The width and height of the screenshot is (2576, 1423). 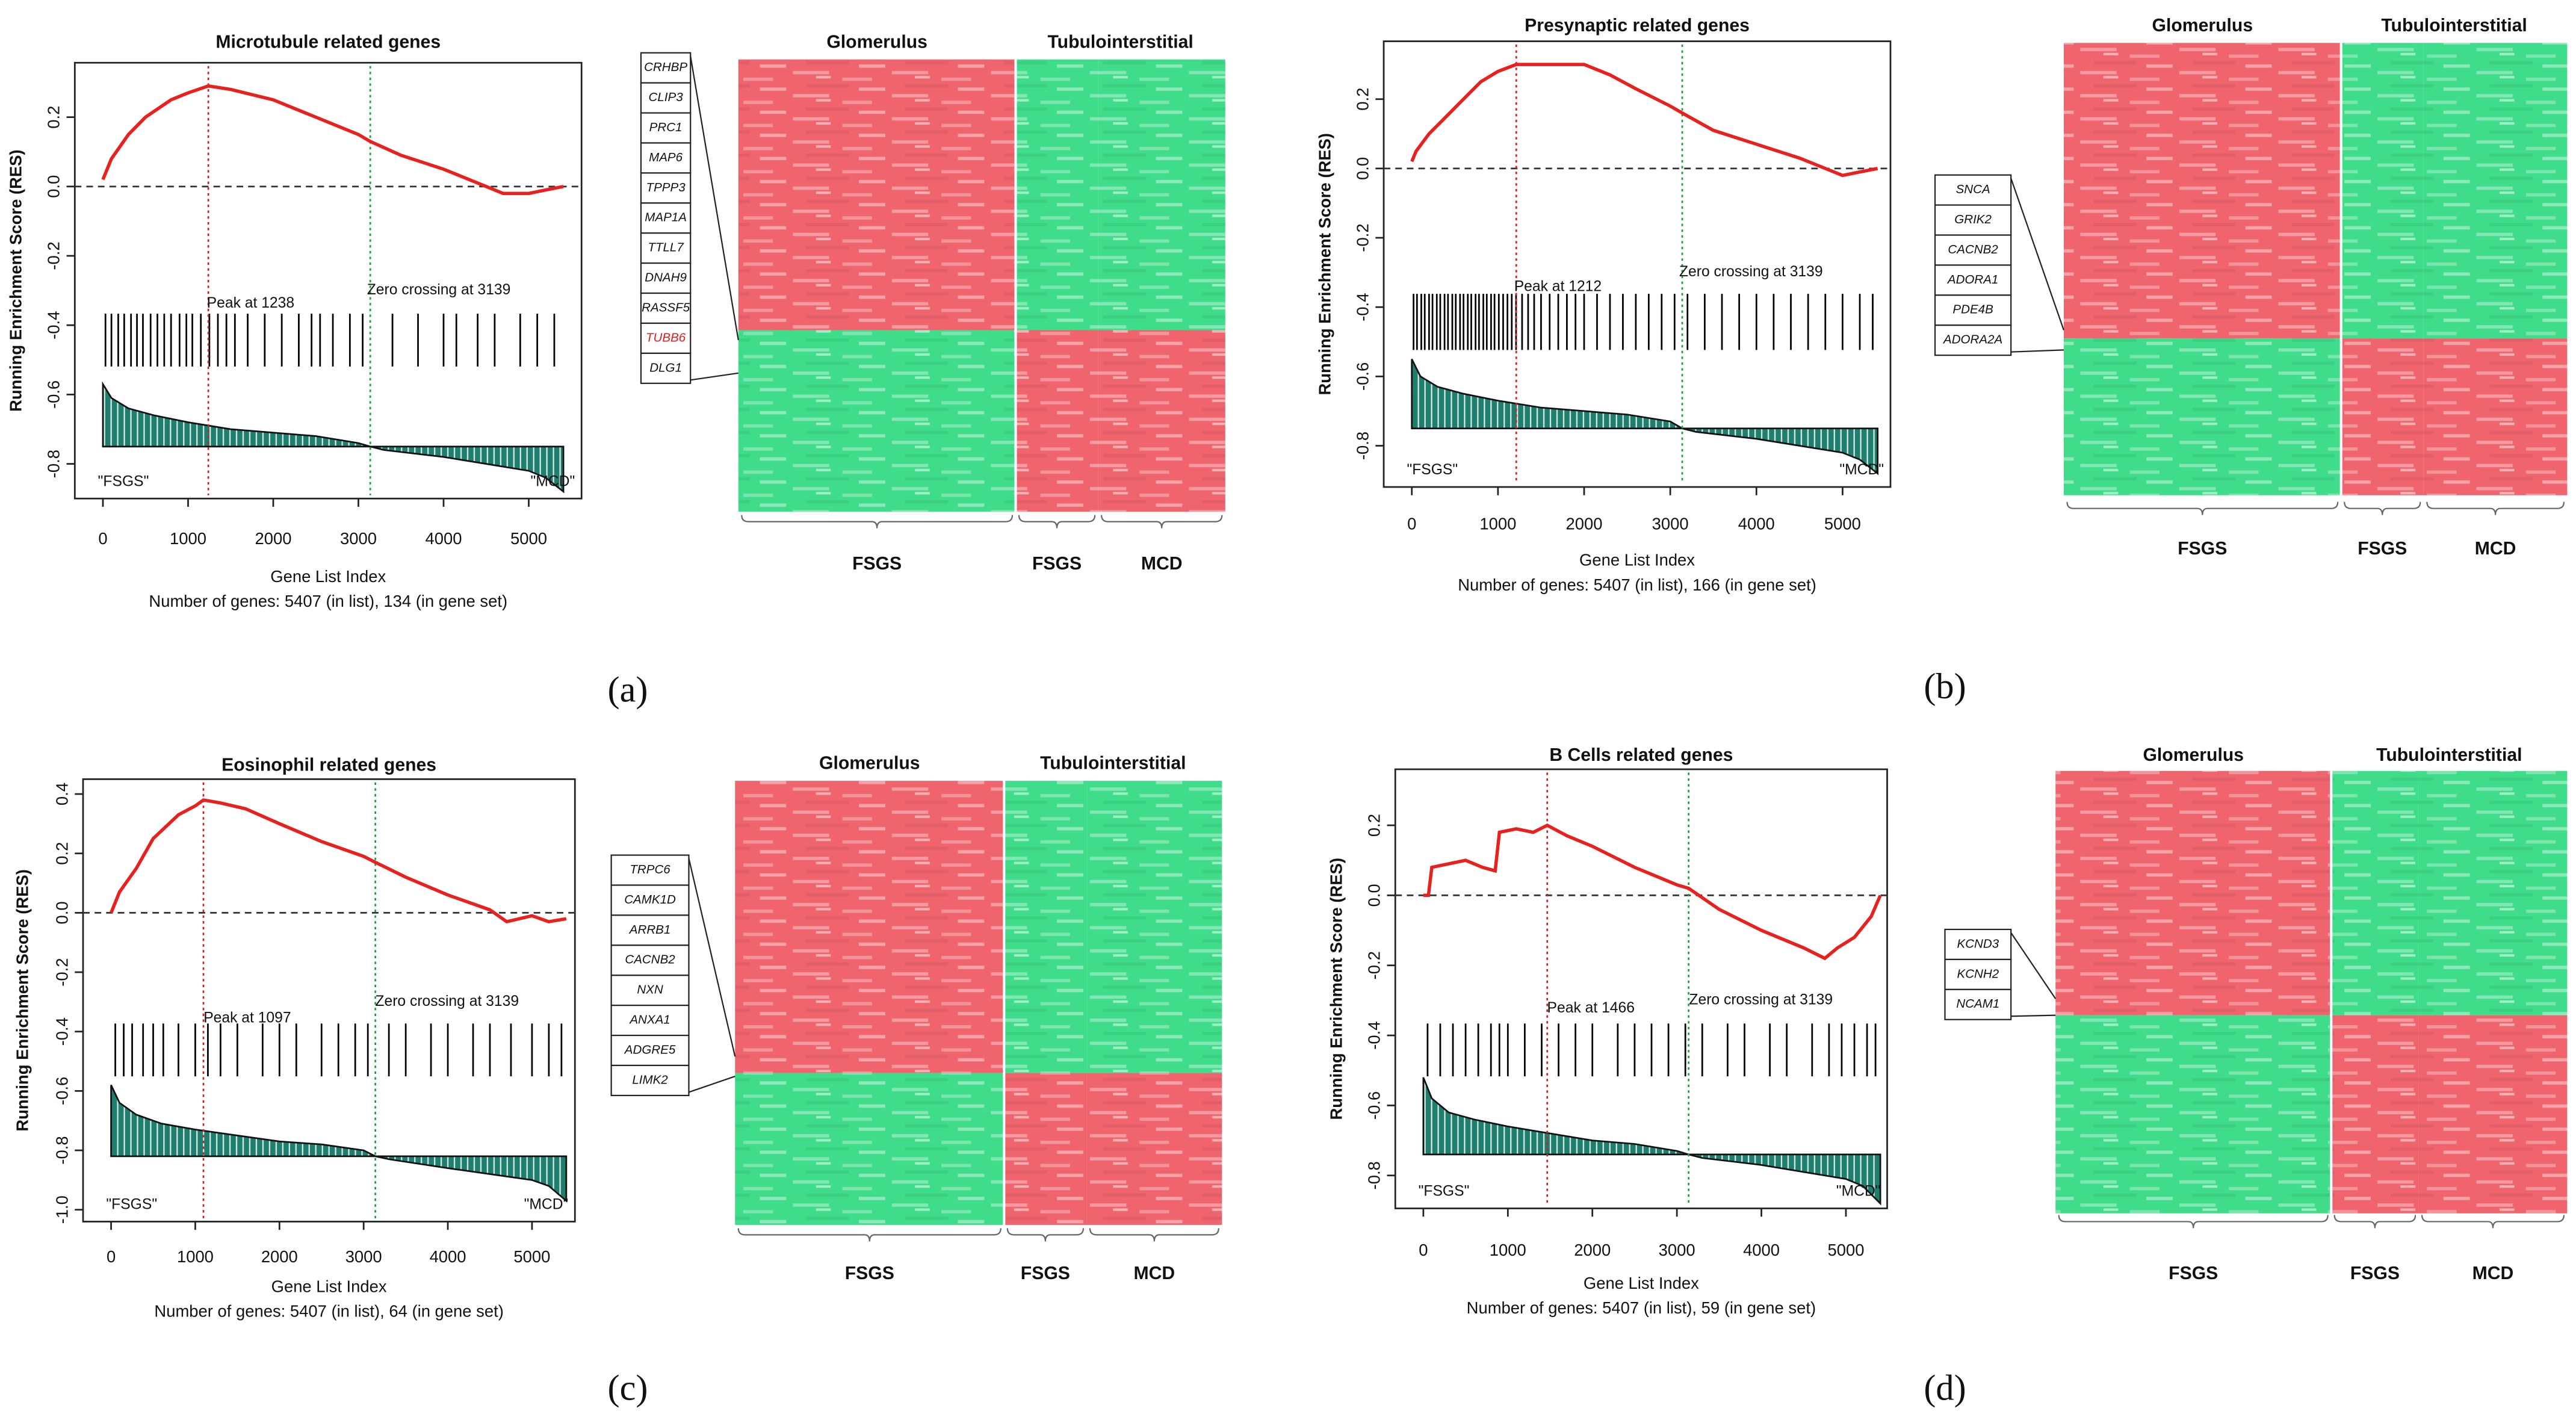 What do you see at coordinates (1591, 1008) in the screenshot?
I see `peak-label: Peak at 1466` at bounding box center [1591, 1008].